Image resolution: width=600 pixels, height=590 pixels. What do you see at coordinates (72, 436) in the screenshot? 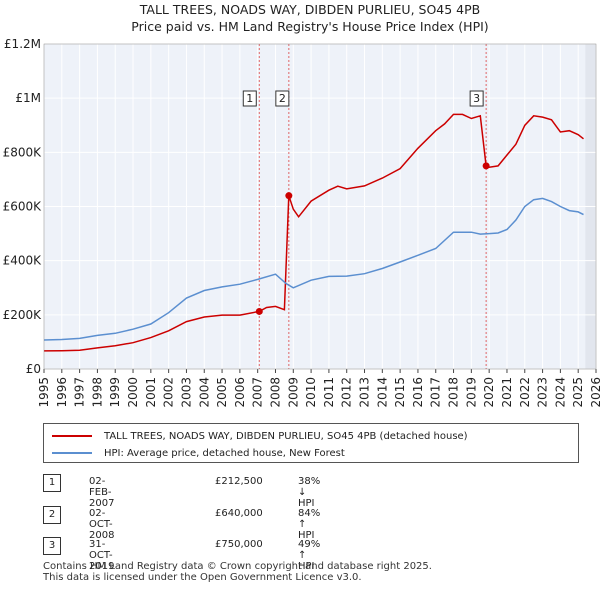
I see `legend-swatch-property` at bounding box center [72, 436].